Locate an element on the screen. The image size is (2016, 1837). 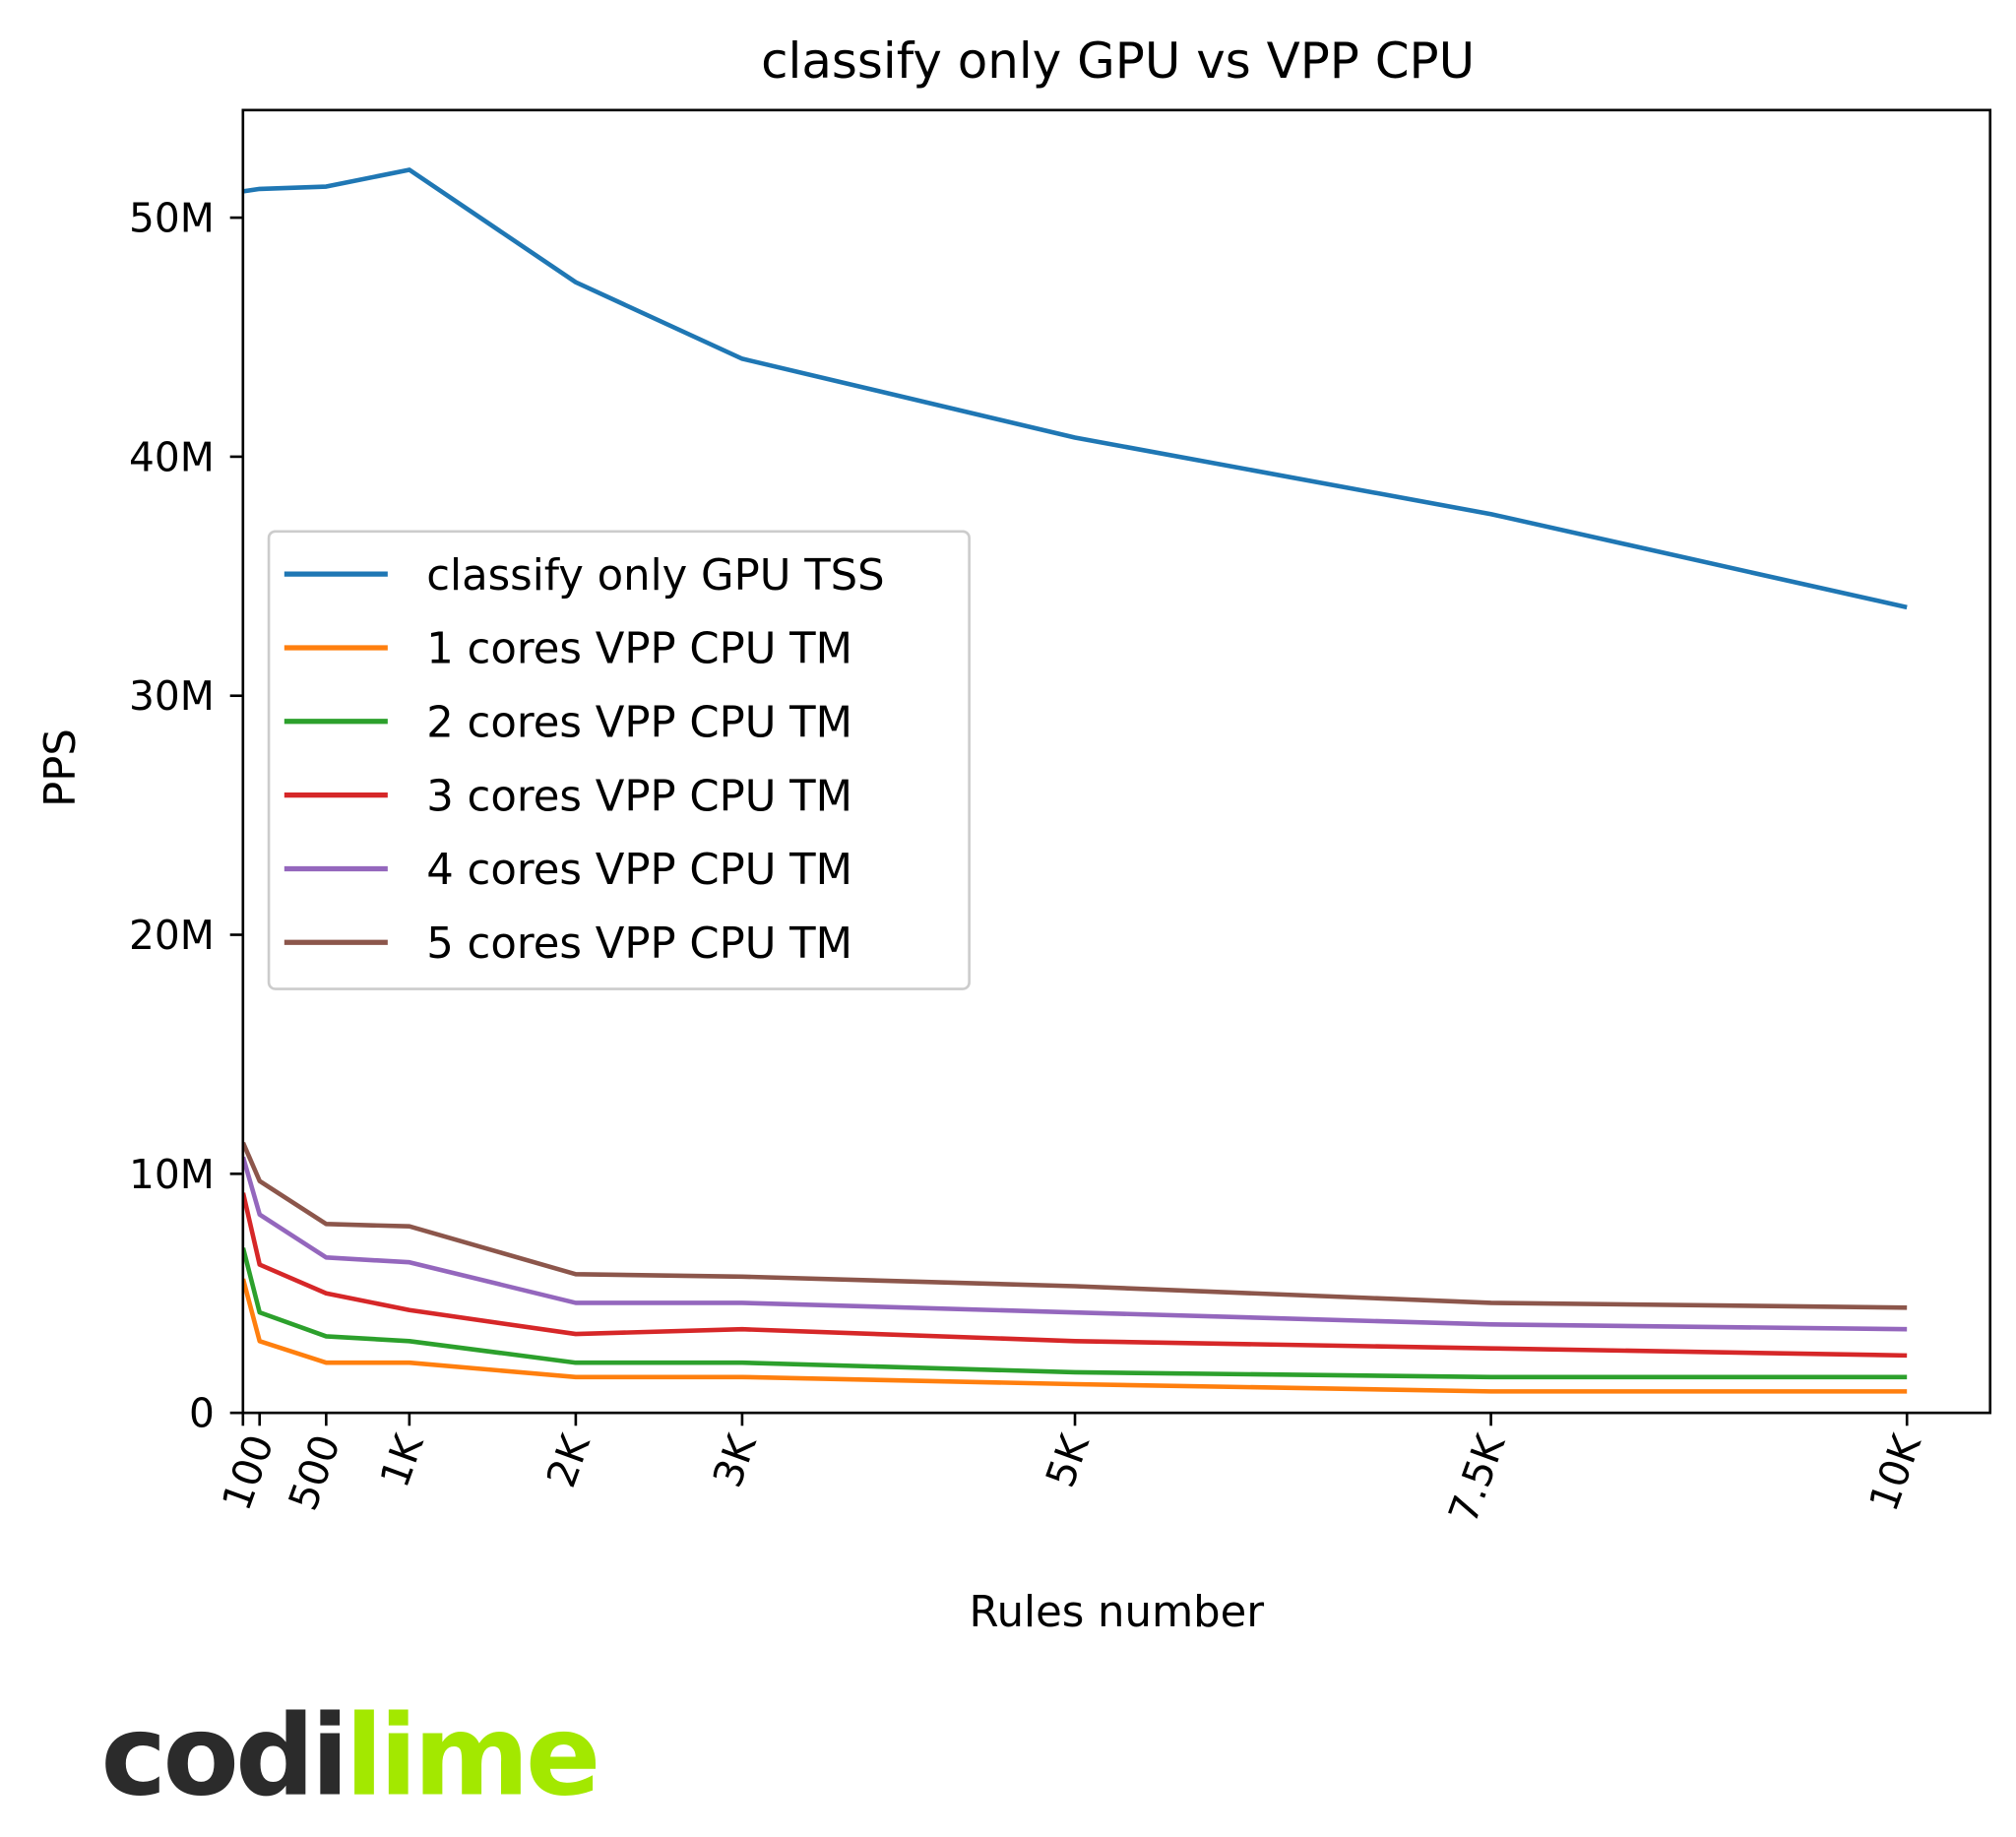
chart-title: classify only GPU vs VPP CPU is located at coordinates (1118, 61).